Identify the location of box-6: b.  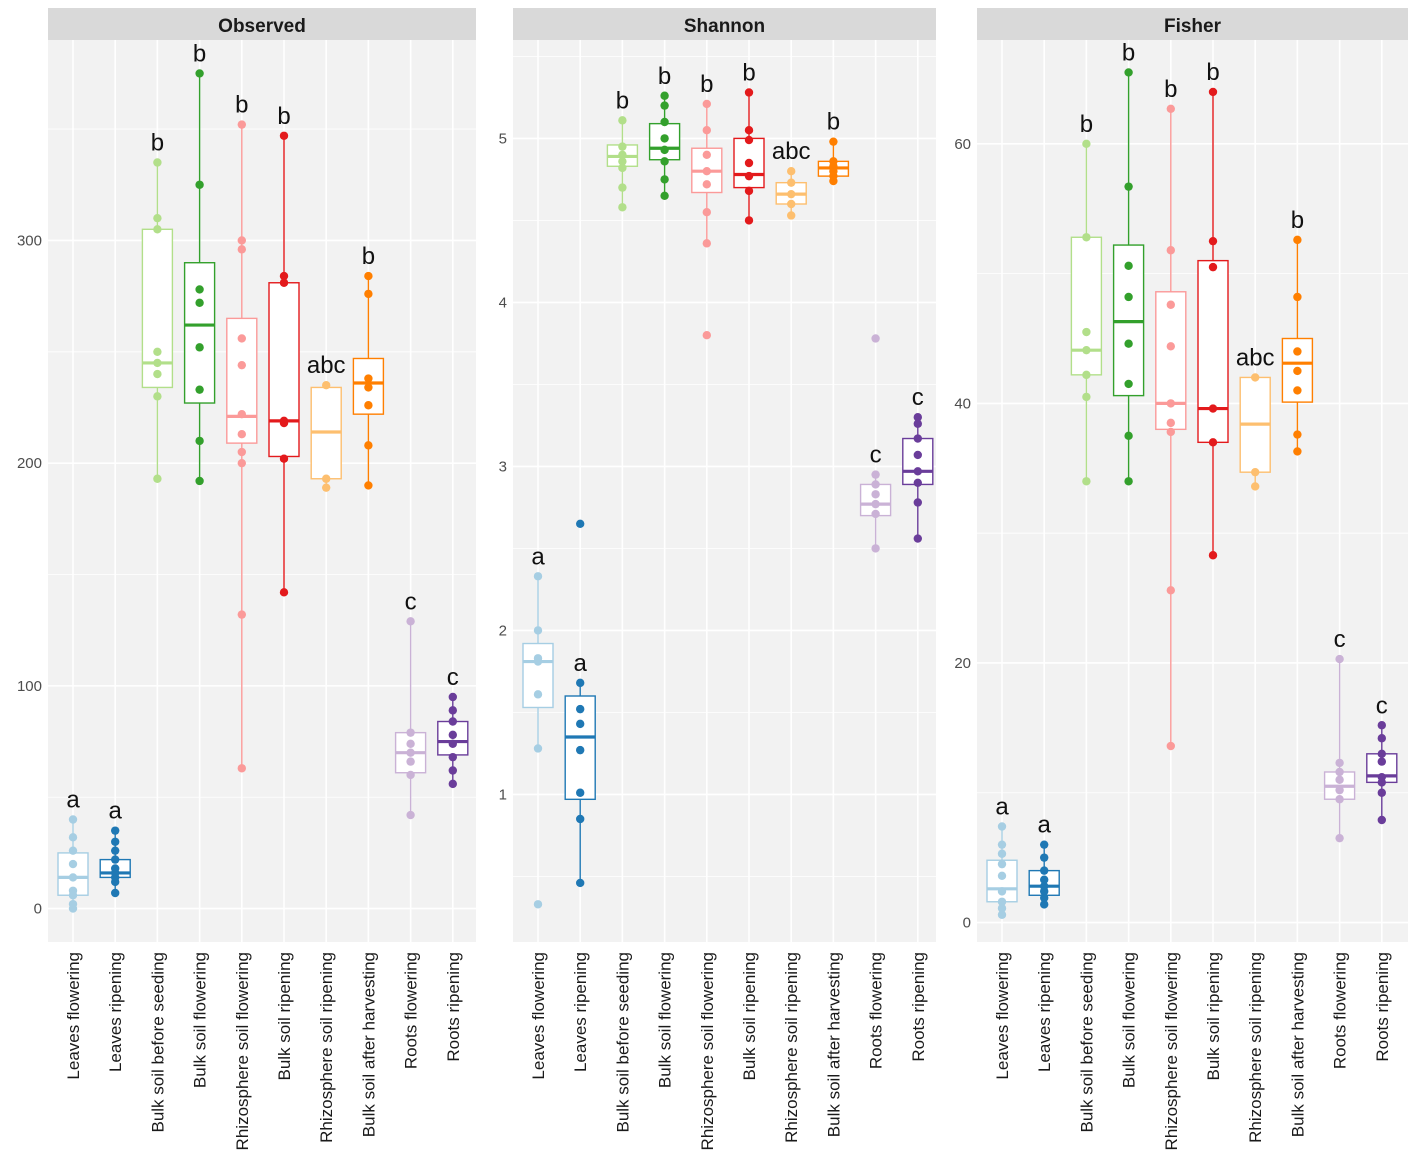
(1213, 309).